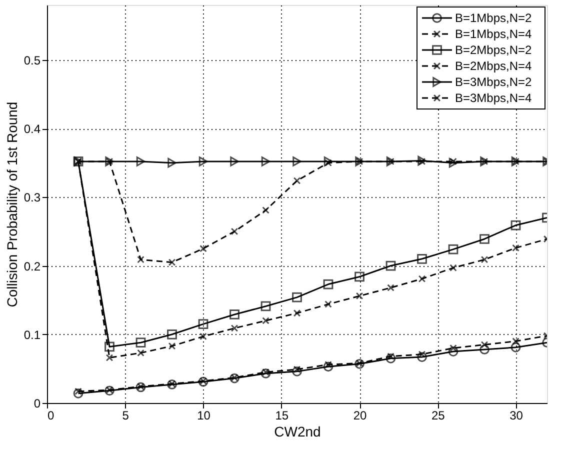 The width and height of the screenshot is (571, 454). Describe the element at coordinates (282, 415) in the screenshot. I see `x-tick-label: 15` at that location.